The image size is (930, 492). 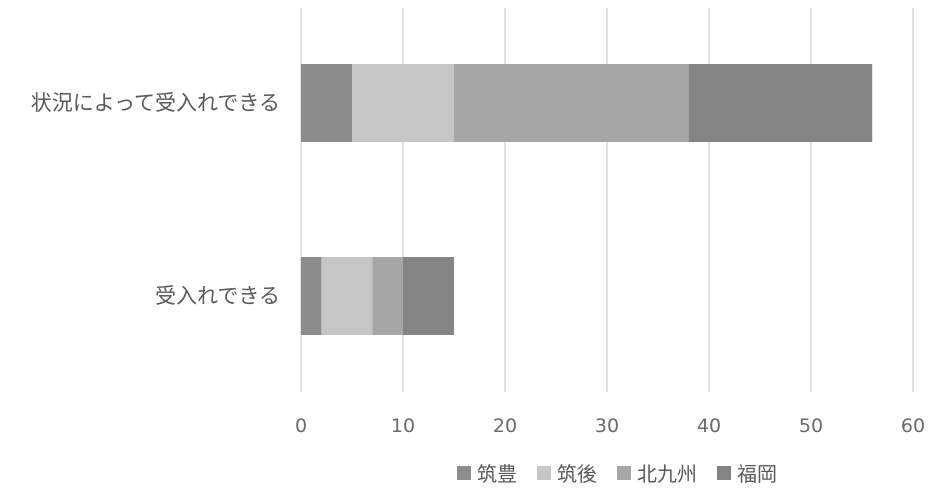 I want to click on x-tick-label: 0, so click(x=301, y=426).